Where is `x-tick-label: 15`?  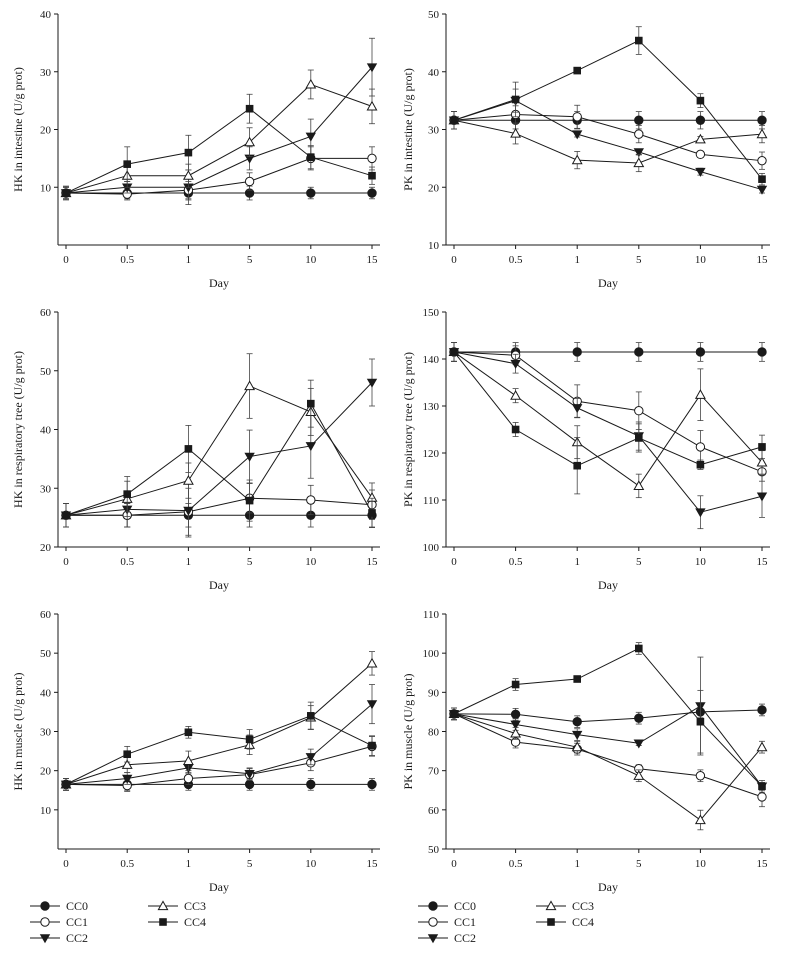
x-tick-label: 15 is located at coordinates (763, 562).